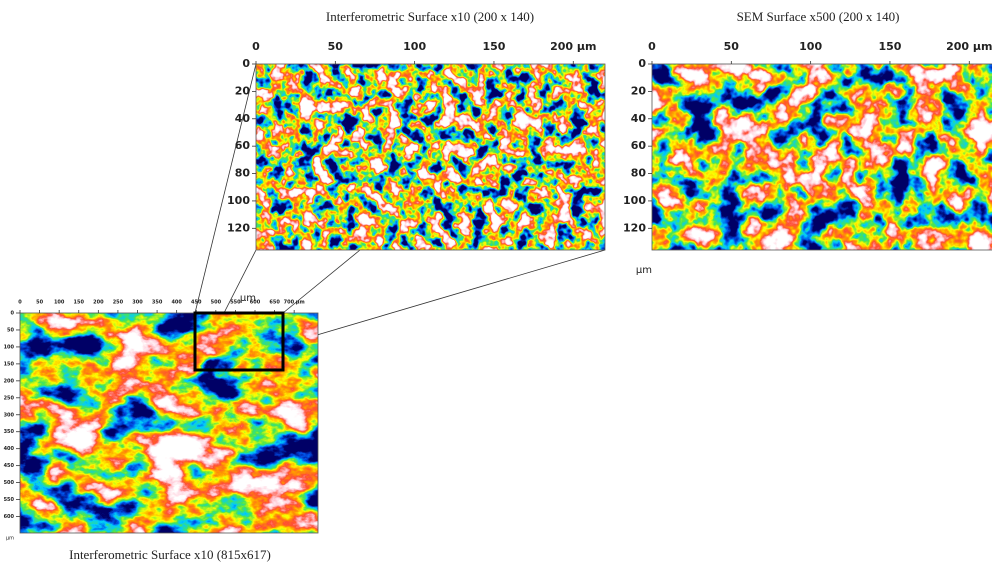 The image size is (992, 568). I want to click on x-tick-label: 650, so click(274, 303).